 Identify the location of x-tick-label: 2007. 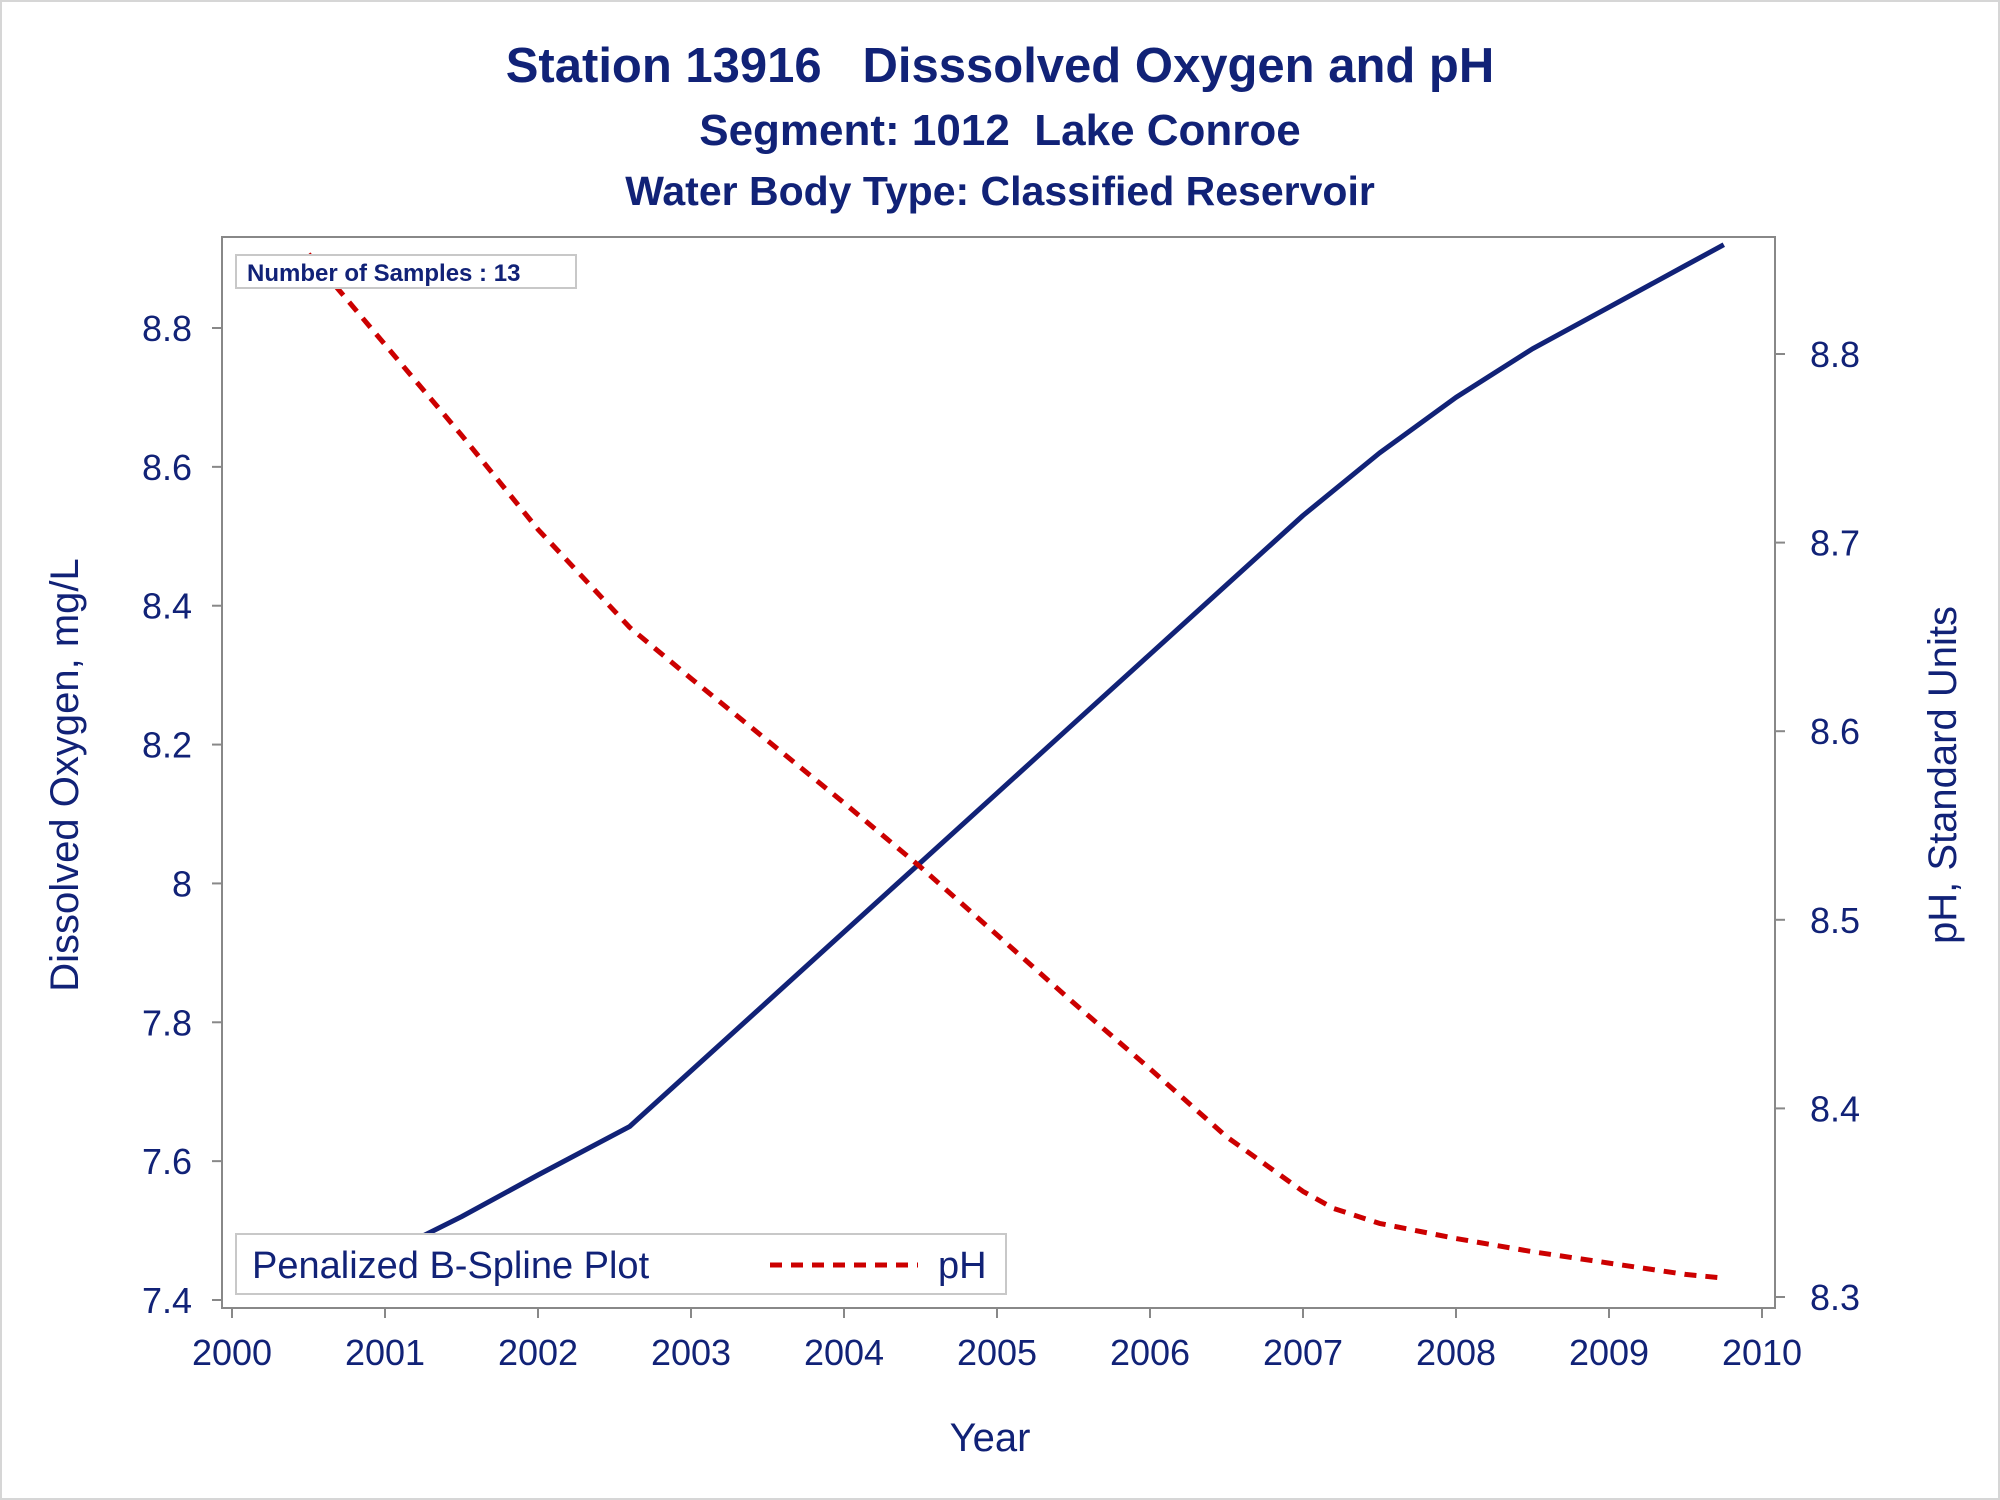
(1303, 1352).